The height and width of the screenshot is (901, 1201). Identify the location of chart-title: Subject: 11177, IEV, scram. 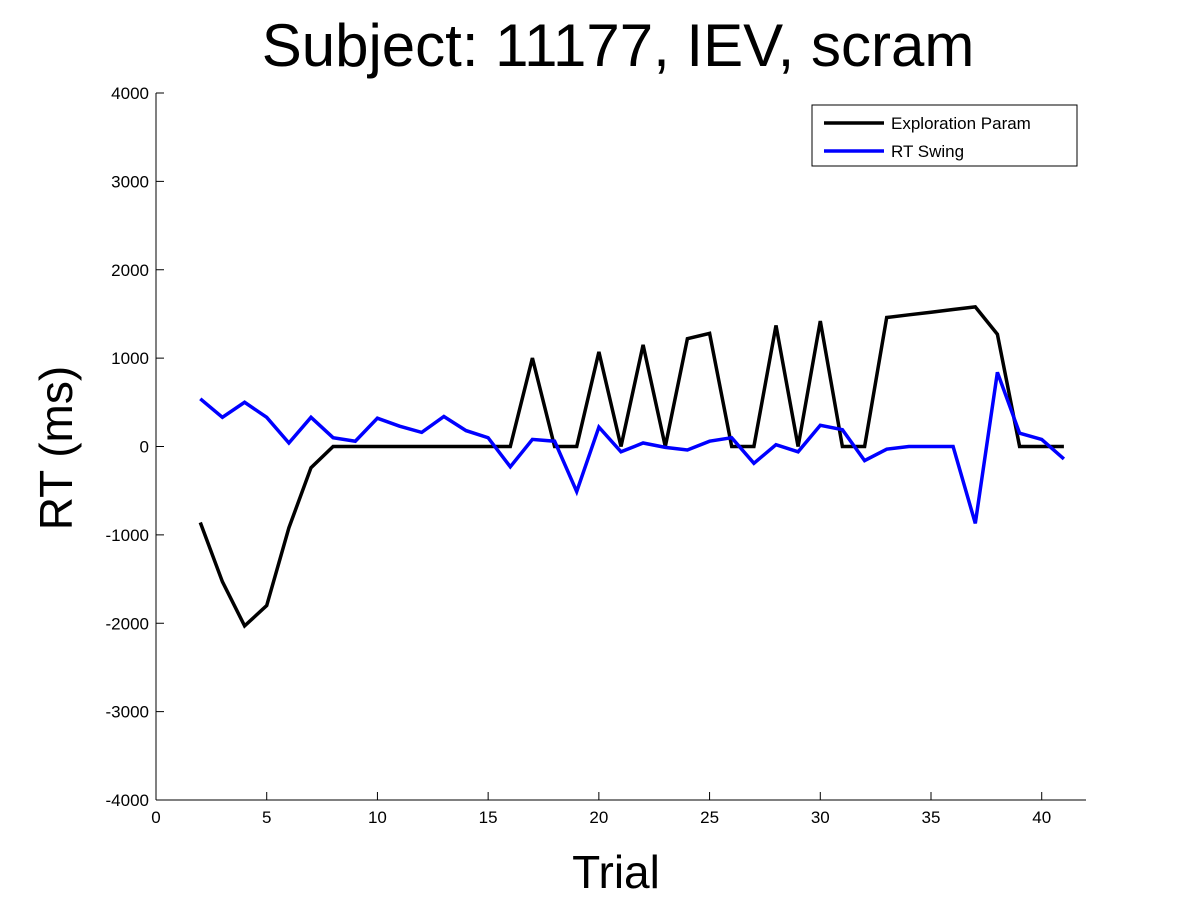
(618, 45).